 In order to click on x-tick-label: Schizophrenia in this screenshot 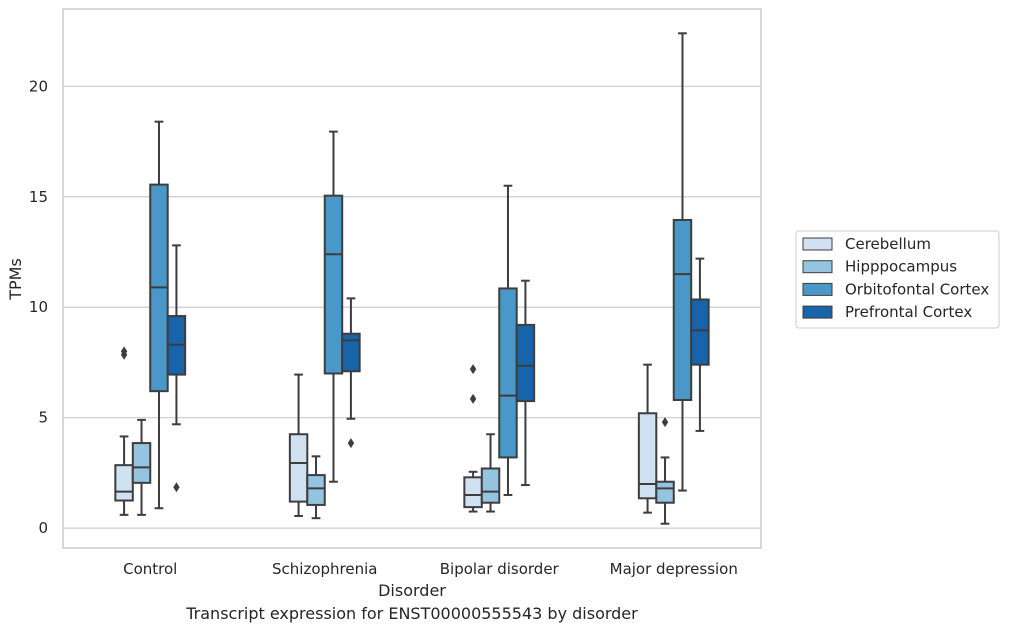, I will do `click(324, 569)`.